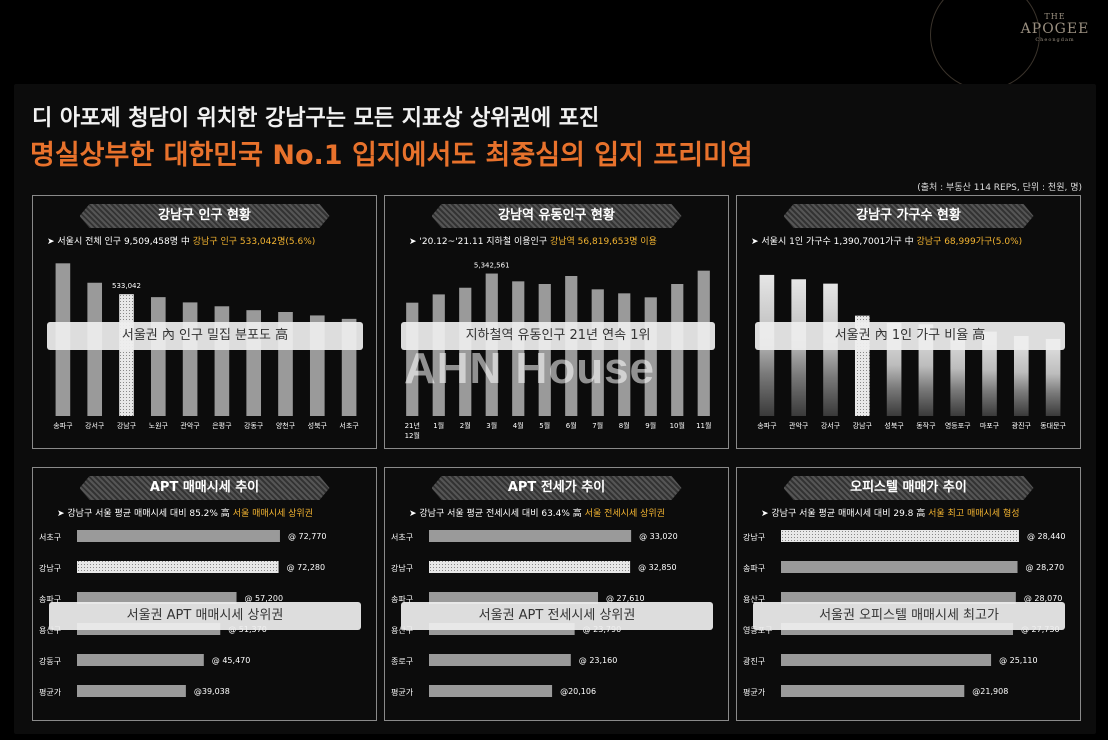 This screenshot has width=1108, height=740. What do you see at coordinates (703, 425) in the screenshot?
I see `category-label: 11월` at bounding box center [703, 425].